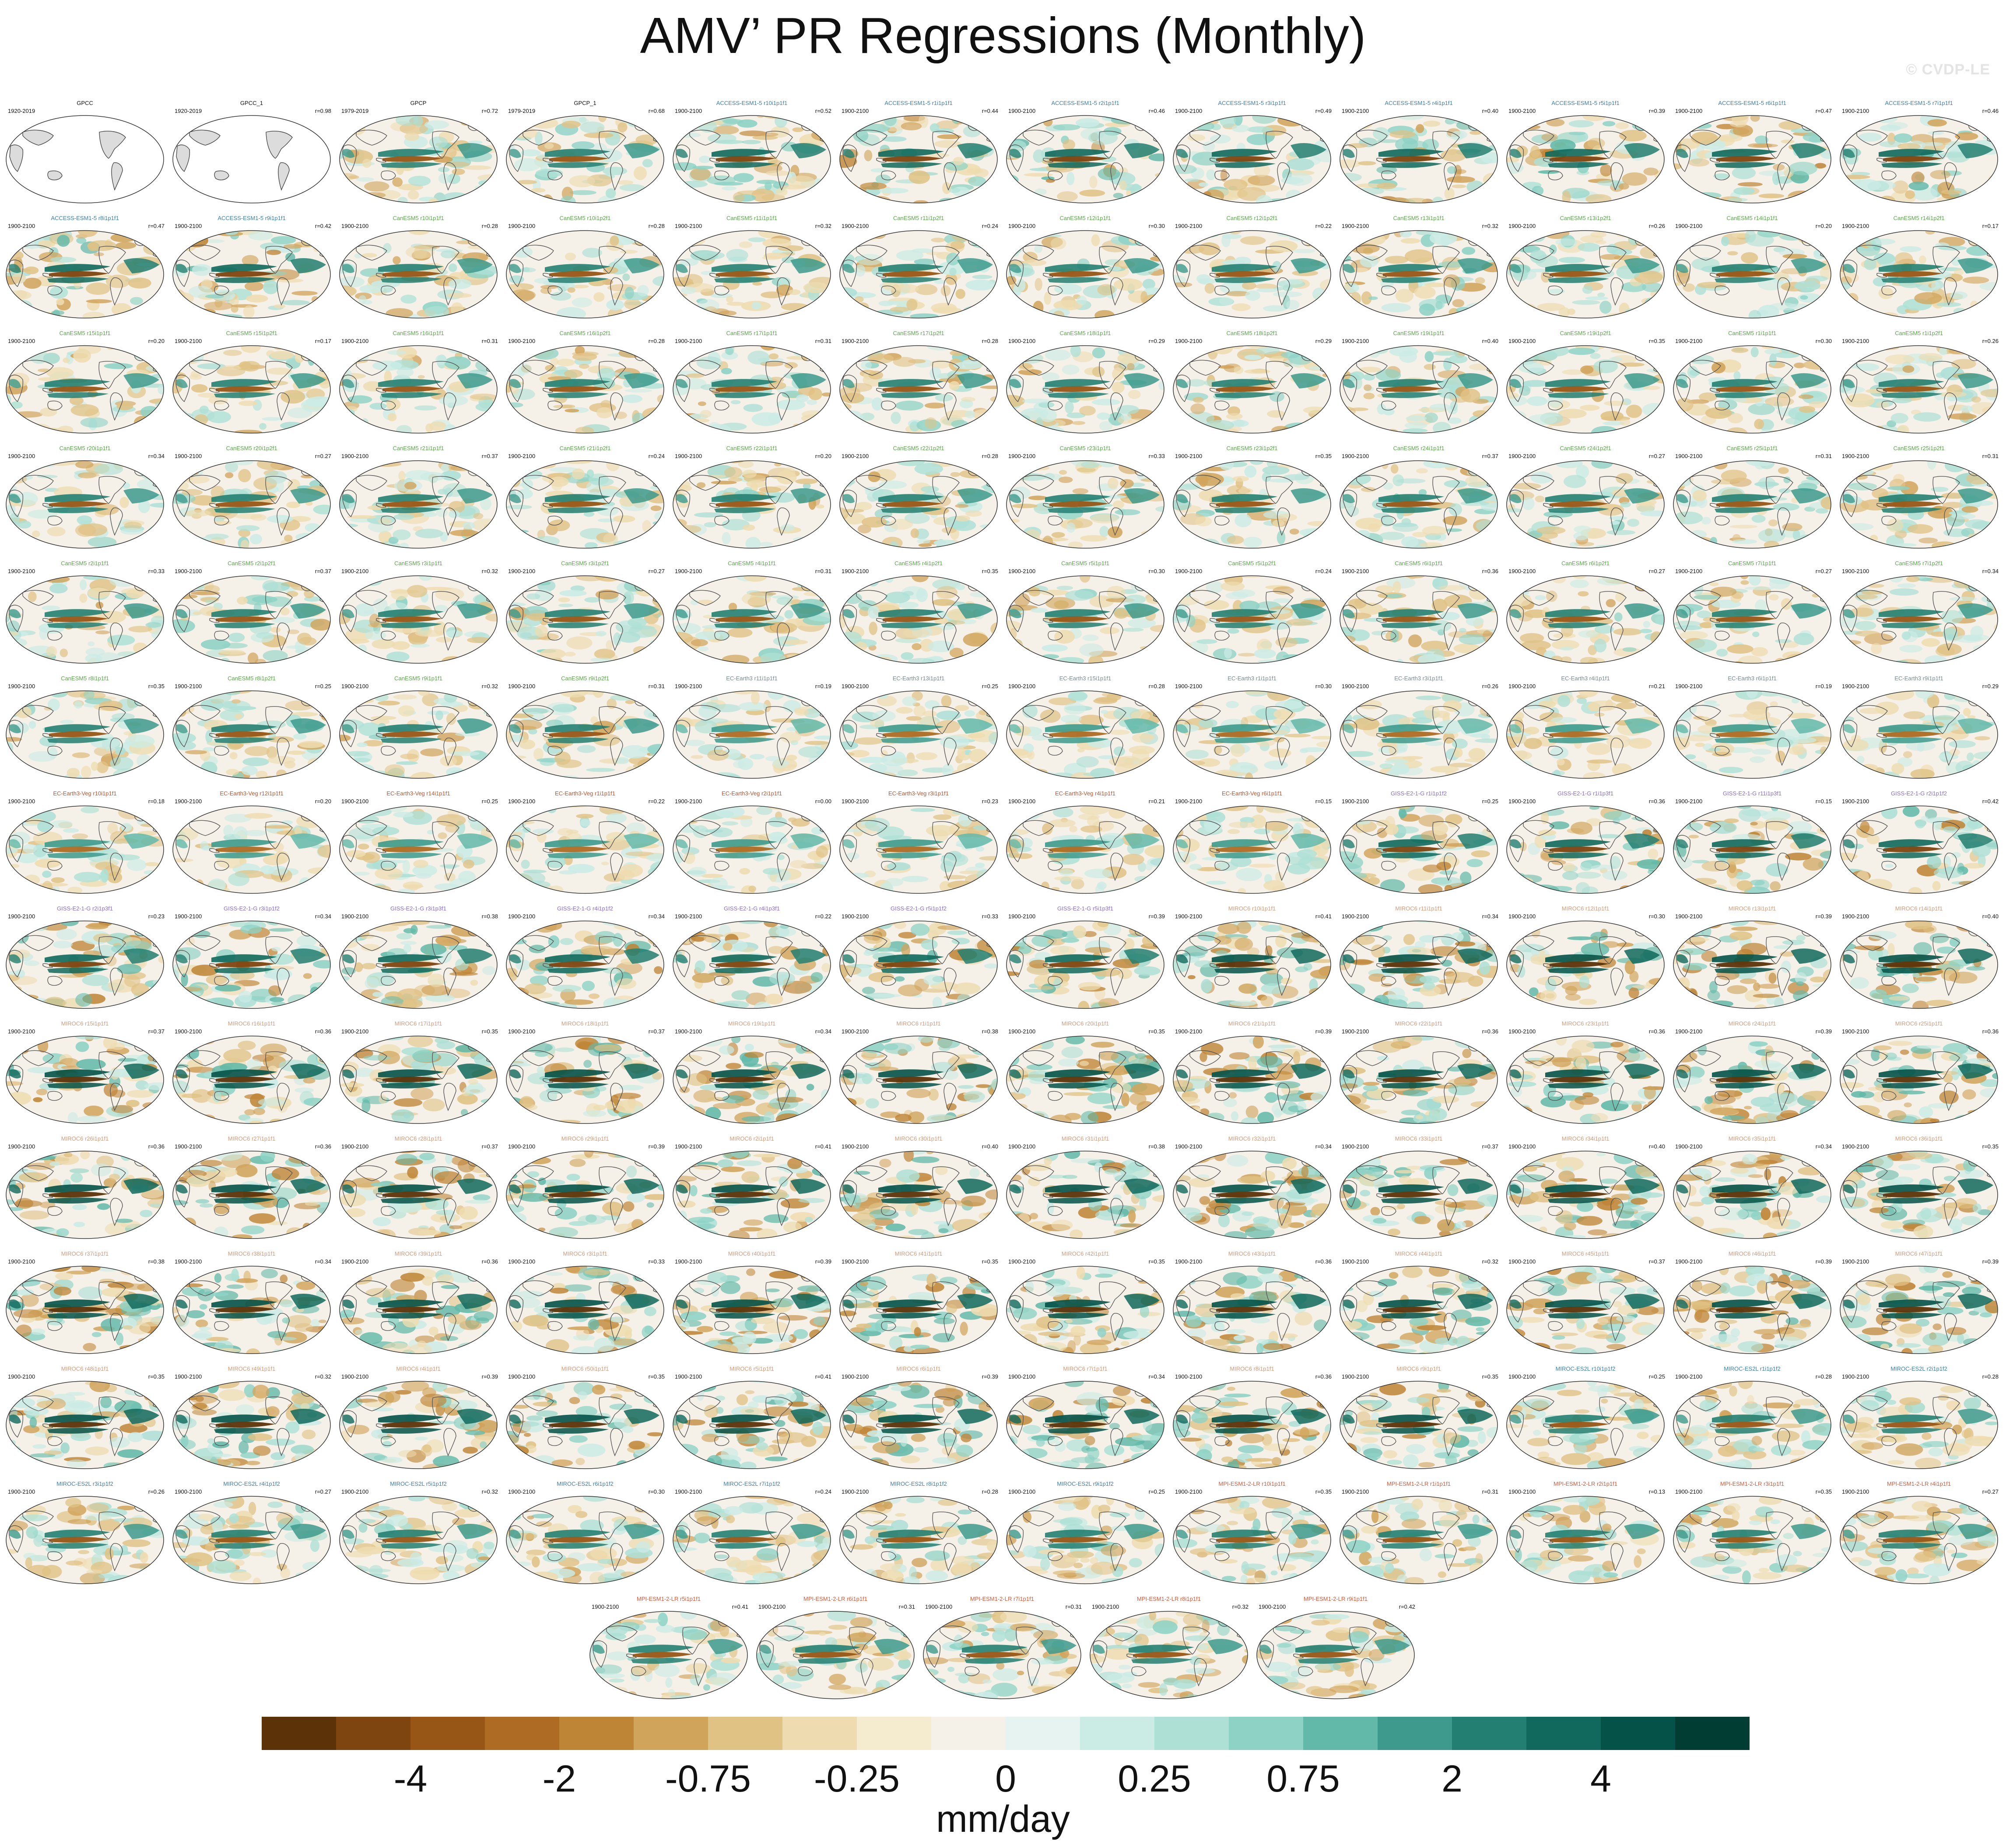 The width and height of the screenshot is (2006, 1848). Describe the element at coordinates (1085, 333) in the screenshot. I see `panel-title: CanESM5 r18i1p1f1` at that location.